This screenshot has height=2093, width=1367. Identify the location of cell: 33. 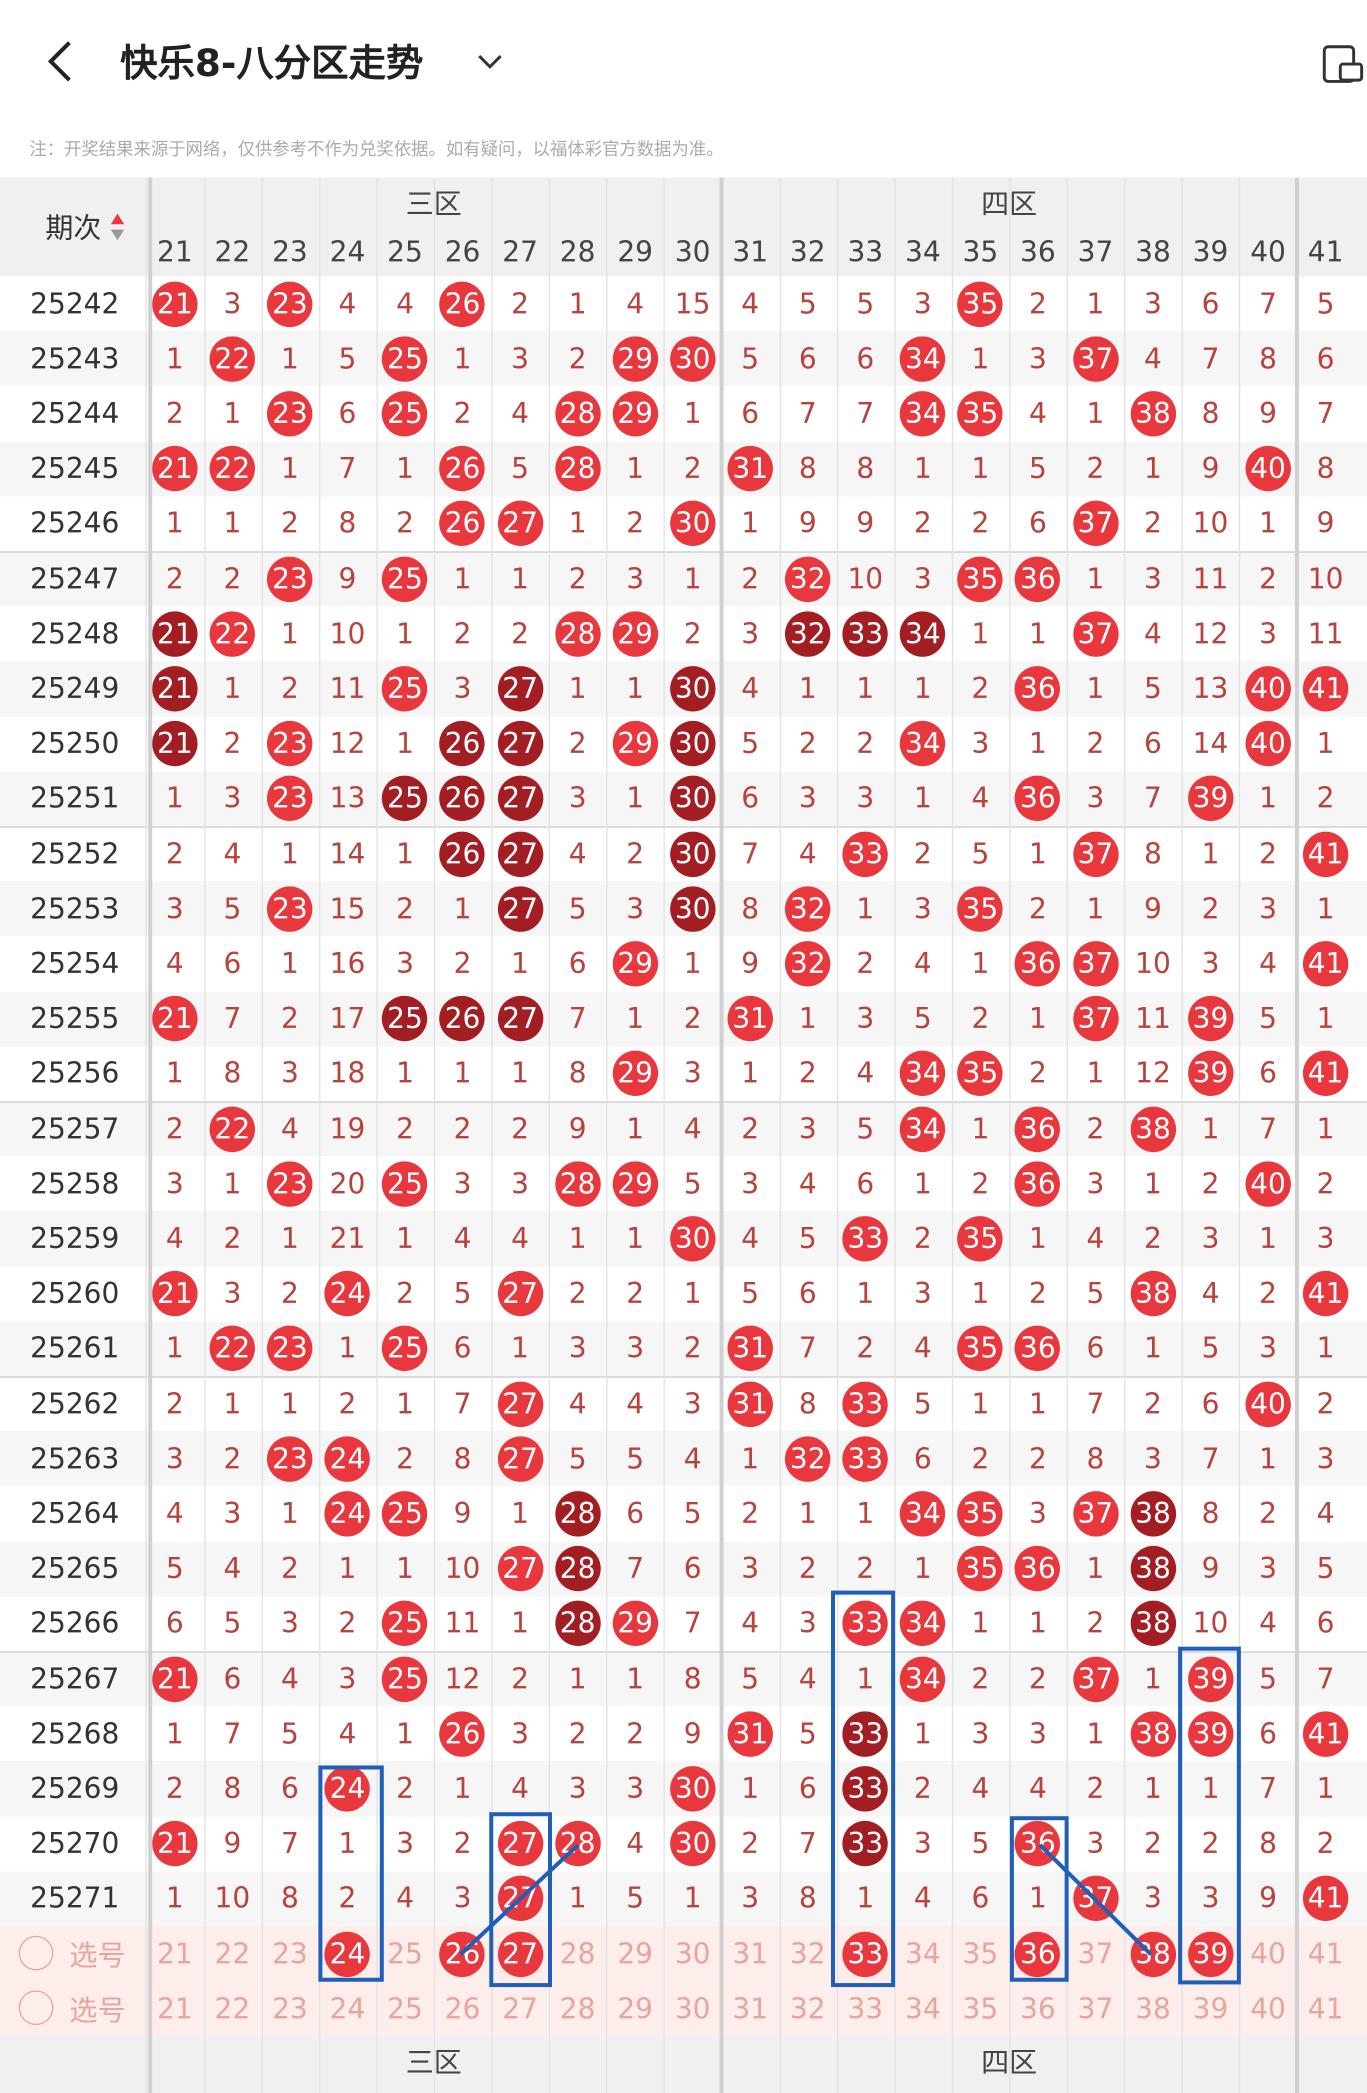
(866, 1843).